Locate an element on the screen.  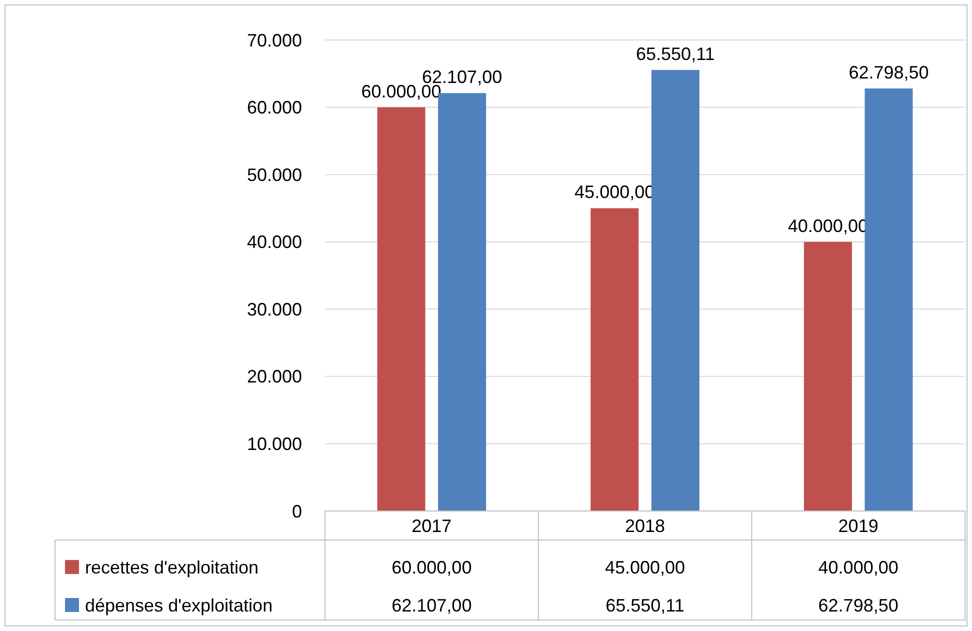
x-tick-label: 2017 is located at coordinates (432, 526).